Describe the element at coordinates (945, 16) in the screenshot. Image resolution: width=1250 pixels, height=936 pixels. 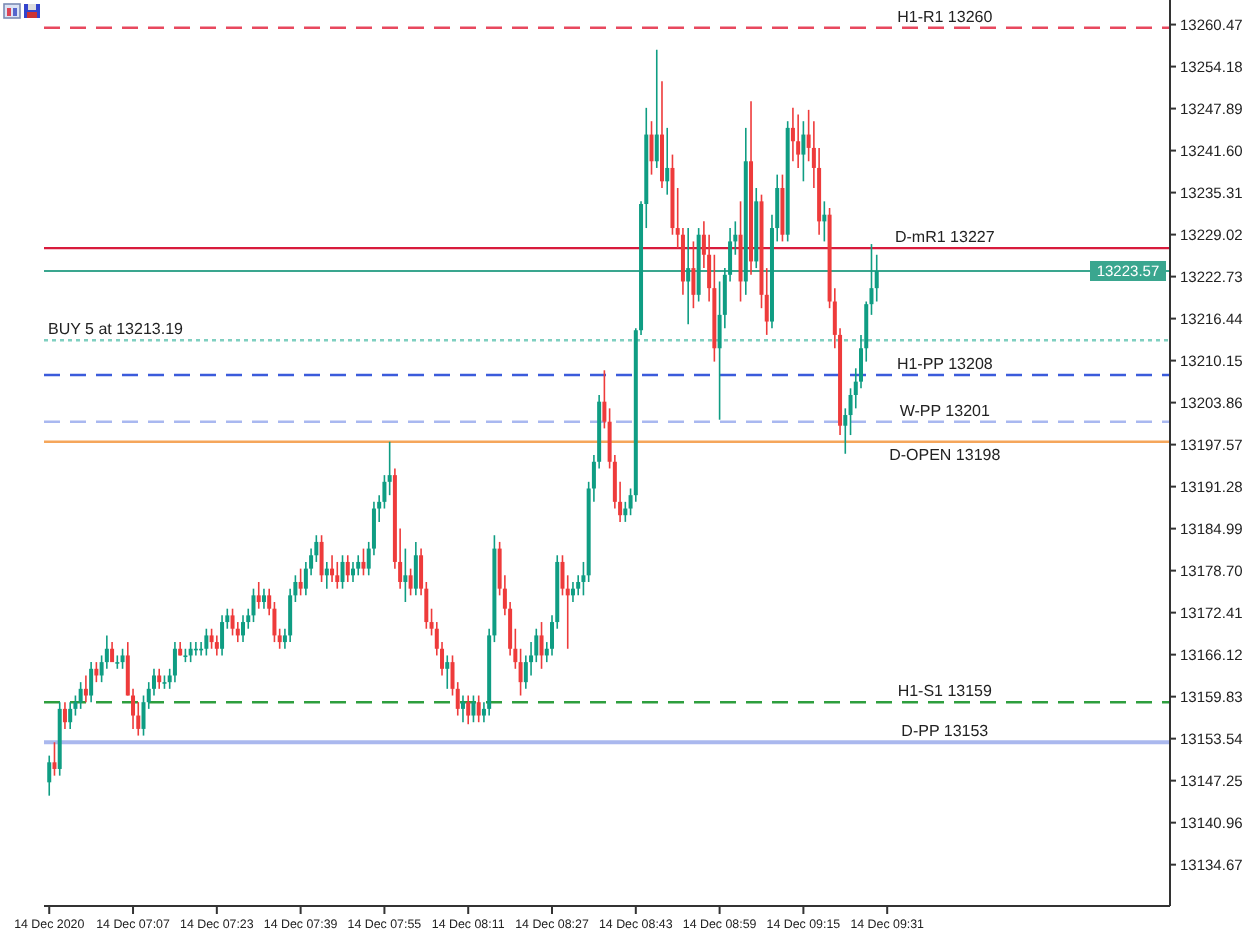
I see `ref-line-label: H1-R1 13260` at that location.